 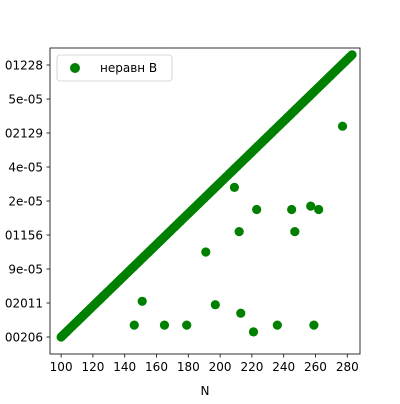 What do you see at coordinates (24, 338) in the screenshot?
I see `y-tick-label: 00206` at bounding box center [24, 338].